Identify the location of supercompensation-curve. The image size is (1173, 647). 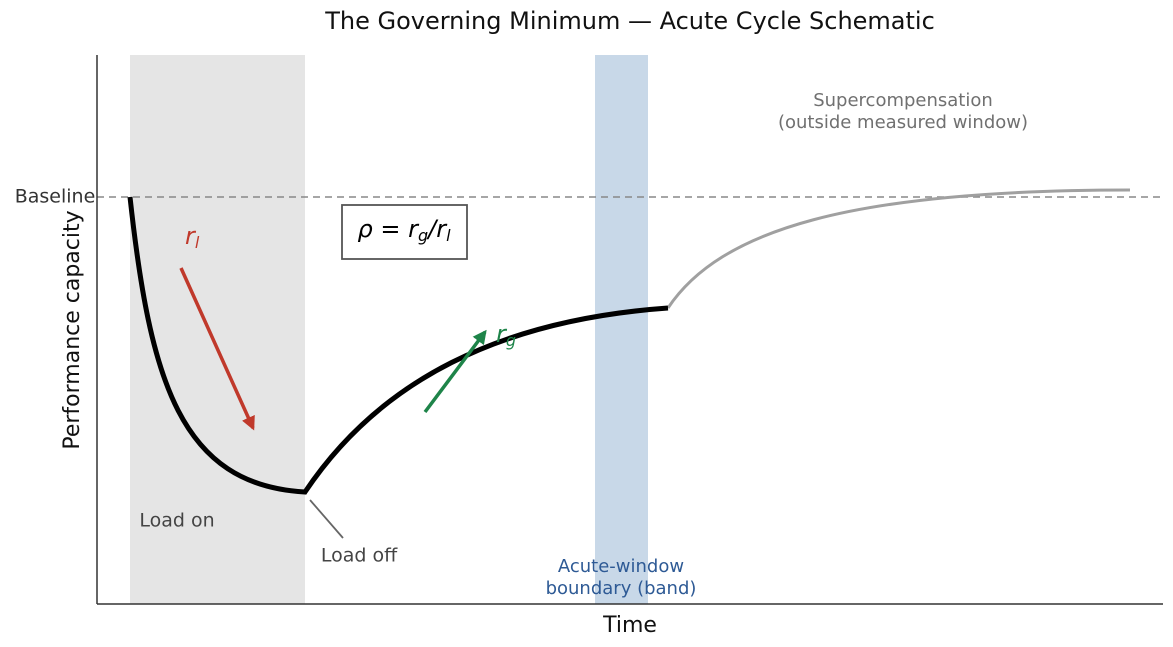
(898, 248).